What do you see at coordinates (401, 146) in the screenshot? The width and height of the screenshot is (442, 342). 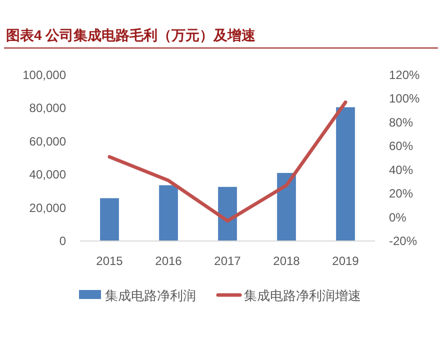 I see `y2-tick-label: 60%` at bounding box center [401, 146].